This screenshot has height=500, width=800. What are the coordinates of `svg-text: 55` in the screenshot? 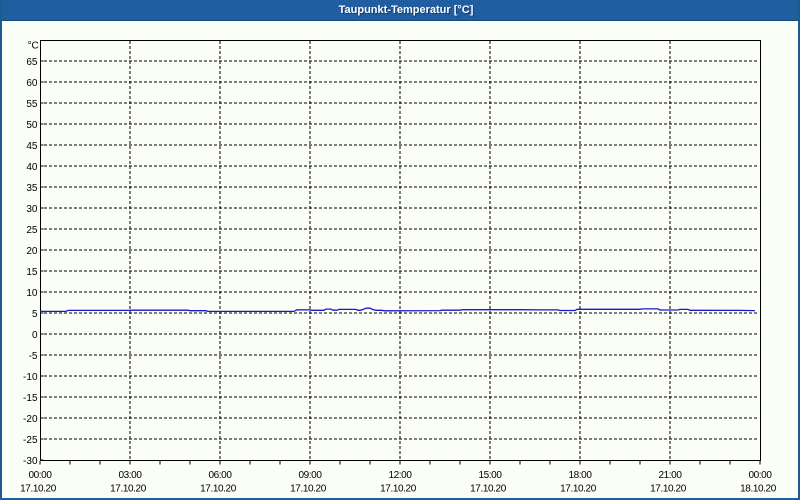 It's located at (32, 104).